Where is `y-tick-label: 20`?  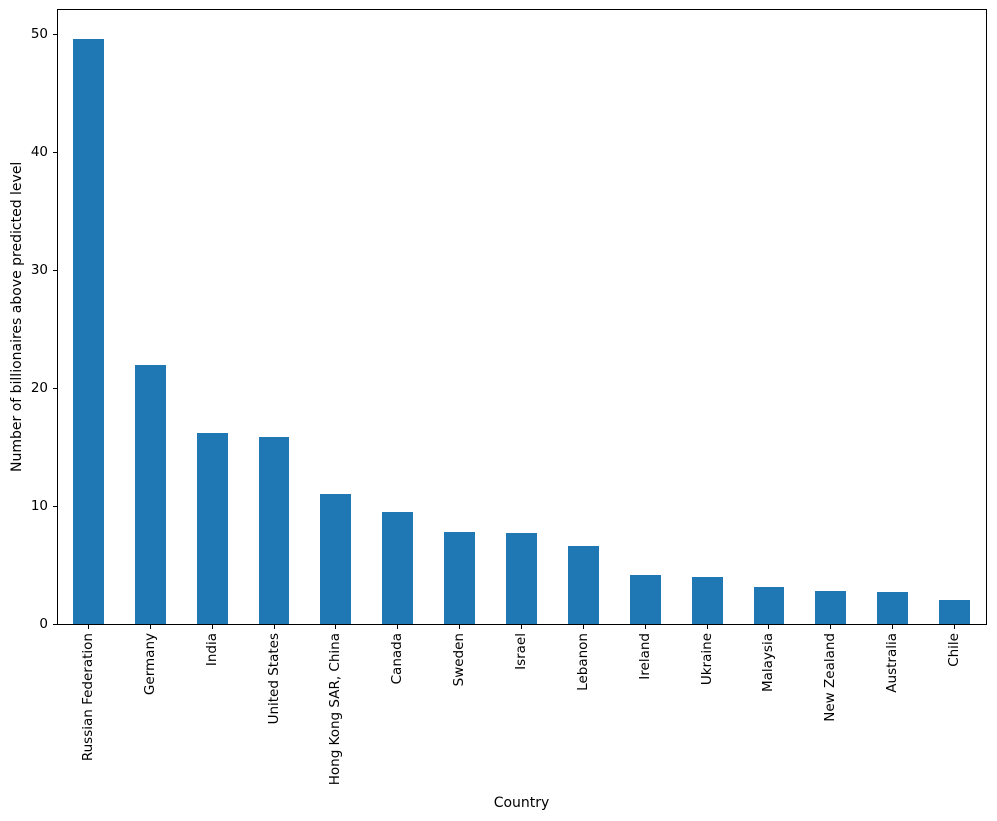 y-tick-label: 20 is located at coordinates (39, 387).